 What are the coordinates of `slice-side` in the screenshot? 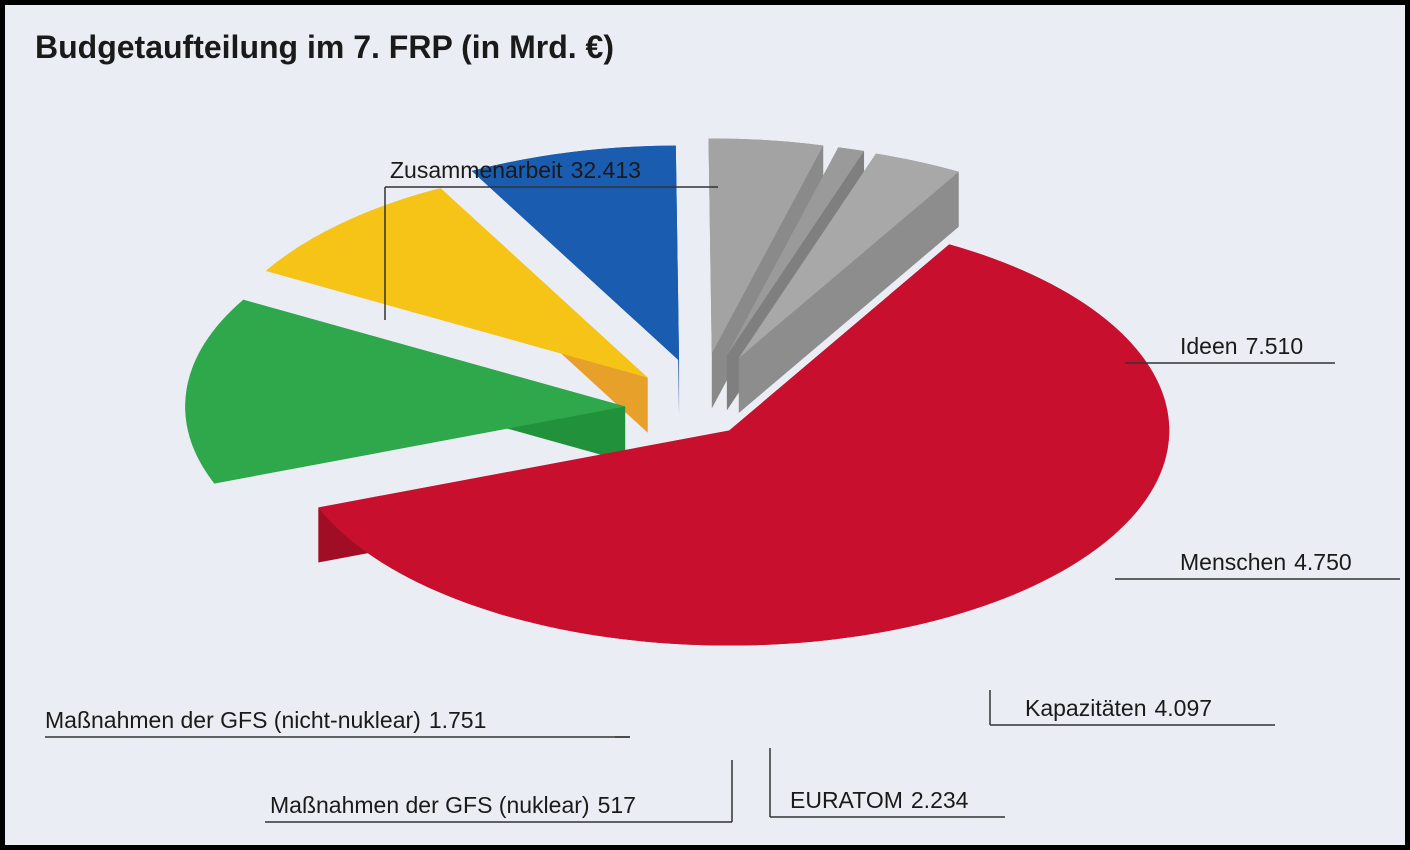 It's located at (848, 283).